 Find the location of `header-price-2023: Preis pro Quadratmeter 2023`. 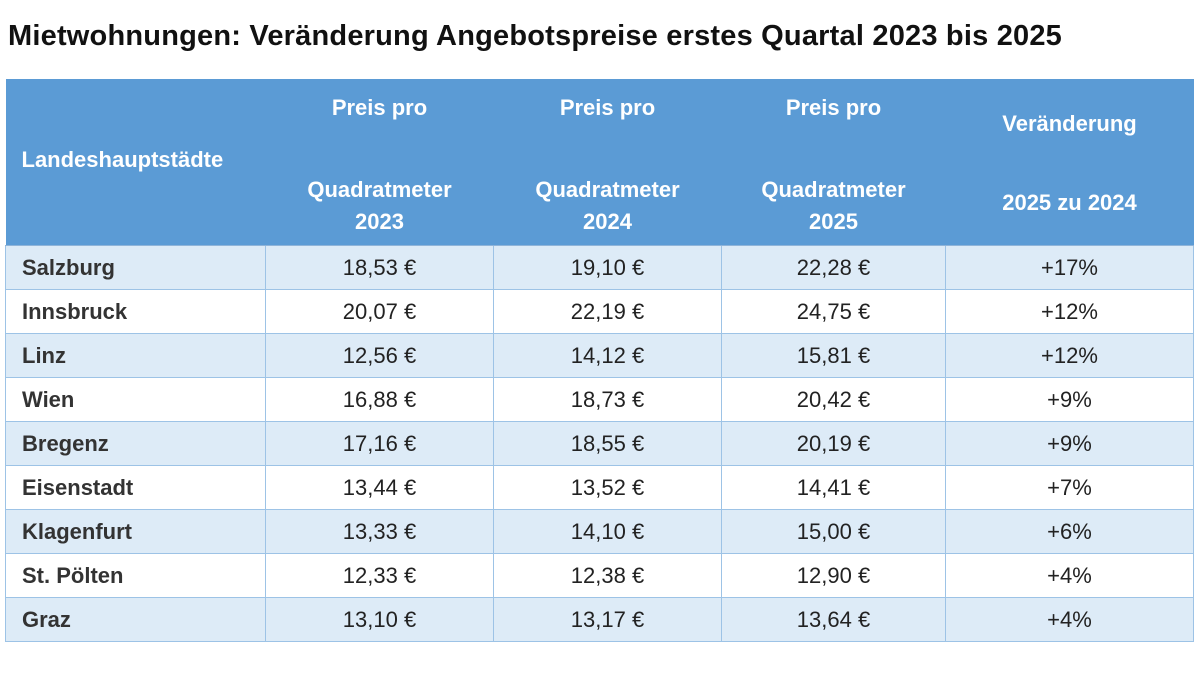

header-price-2023: Preis pro Quadratmeter 2023 is located at coordinates (379, 162).